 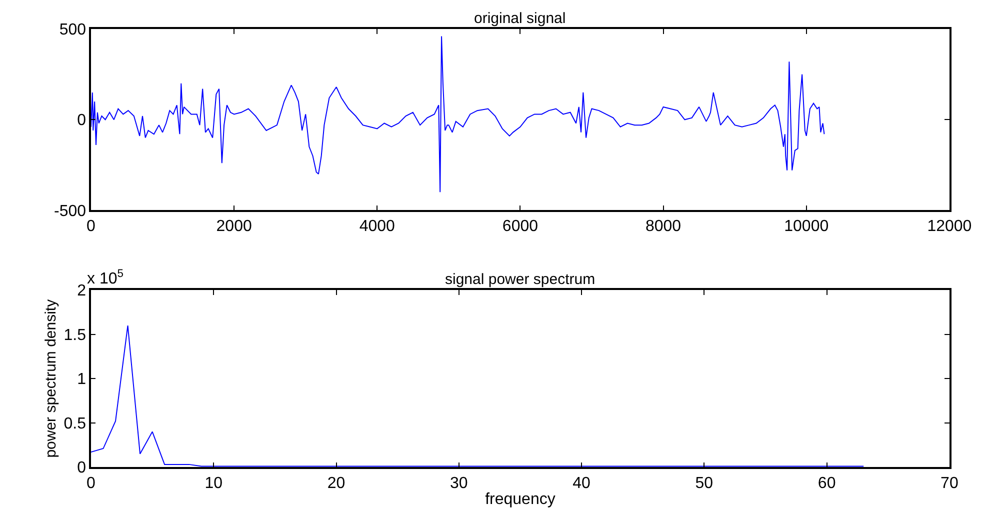 What do you see at coordinates (949, 483) in the screenshot?
I see `x-tick-label: 70` at bounding box center [949, 483].